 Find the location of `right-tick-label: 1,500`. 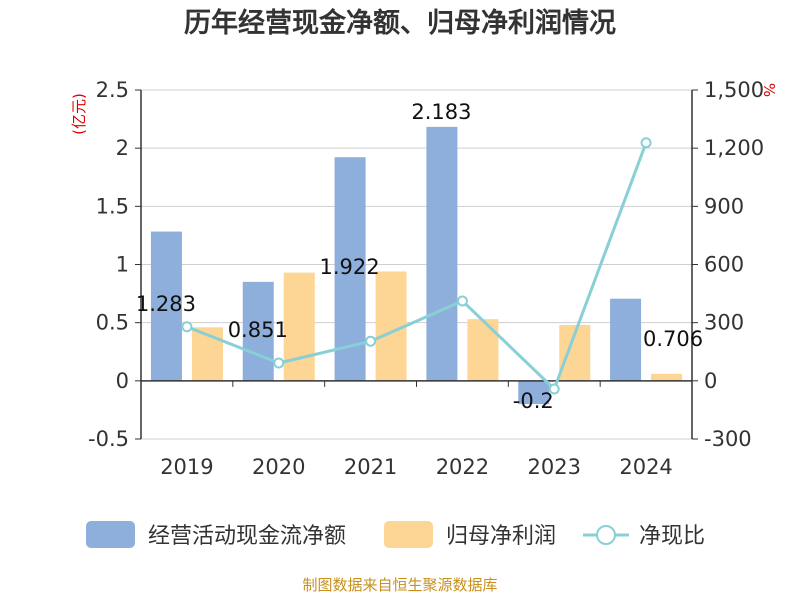

right-tick-label: 1,500 is located at coordinates (734, 90).